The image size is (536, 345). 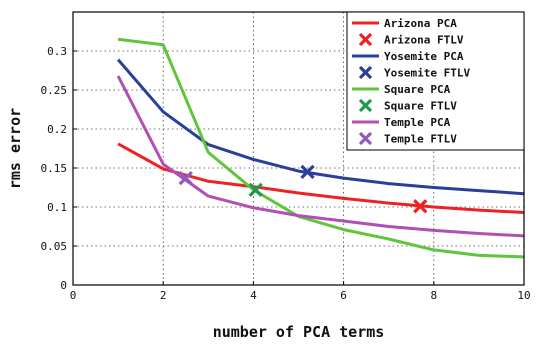 What do you see at coordinates (54, 90) in the screenshot?
I see `y-tick-label: 0.25` at bounding box center [54, 90].